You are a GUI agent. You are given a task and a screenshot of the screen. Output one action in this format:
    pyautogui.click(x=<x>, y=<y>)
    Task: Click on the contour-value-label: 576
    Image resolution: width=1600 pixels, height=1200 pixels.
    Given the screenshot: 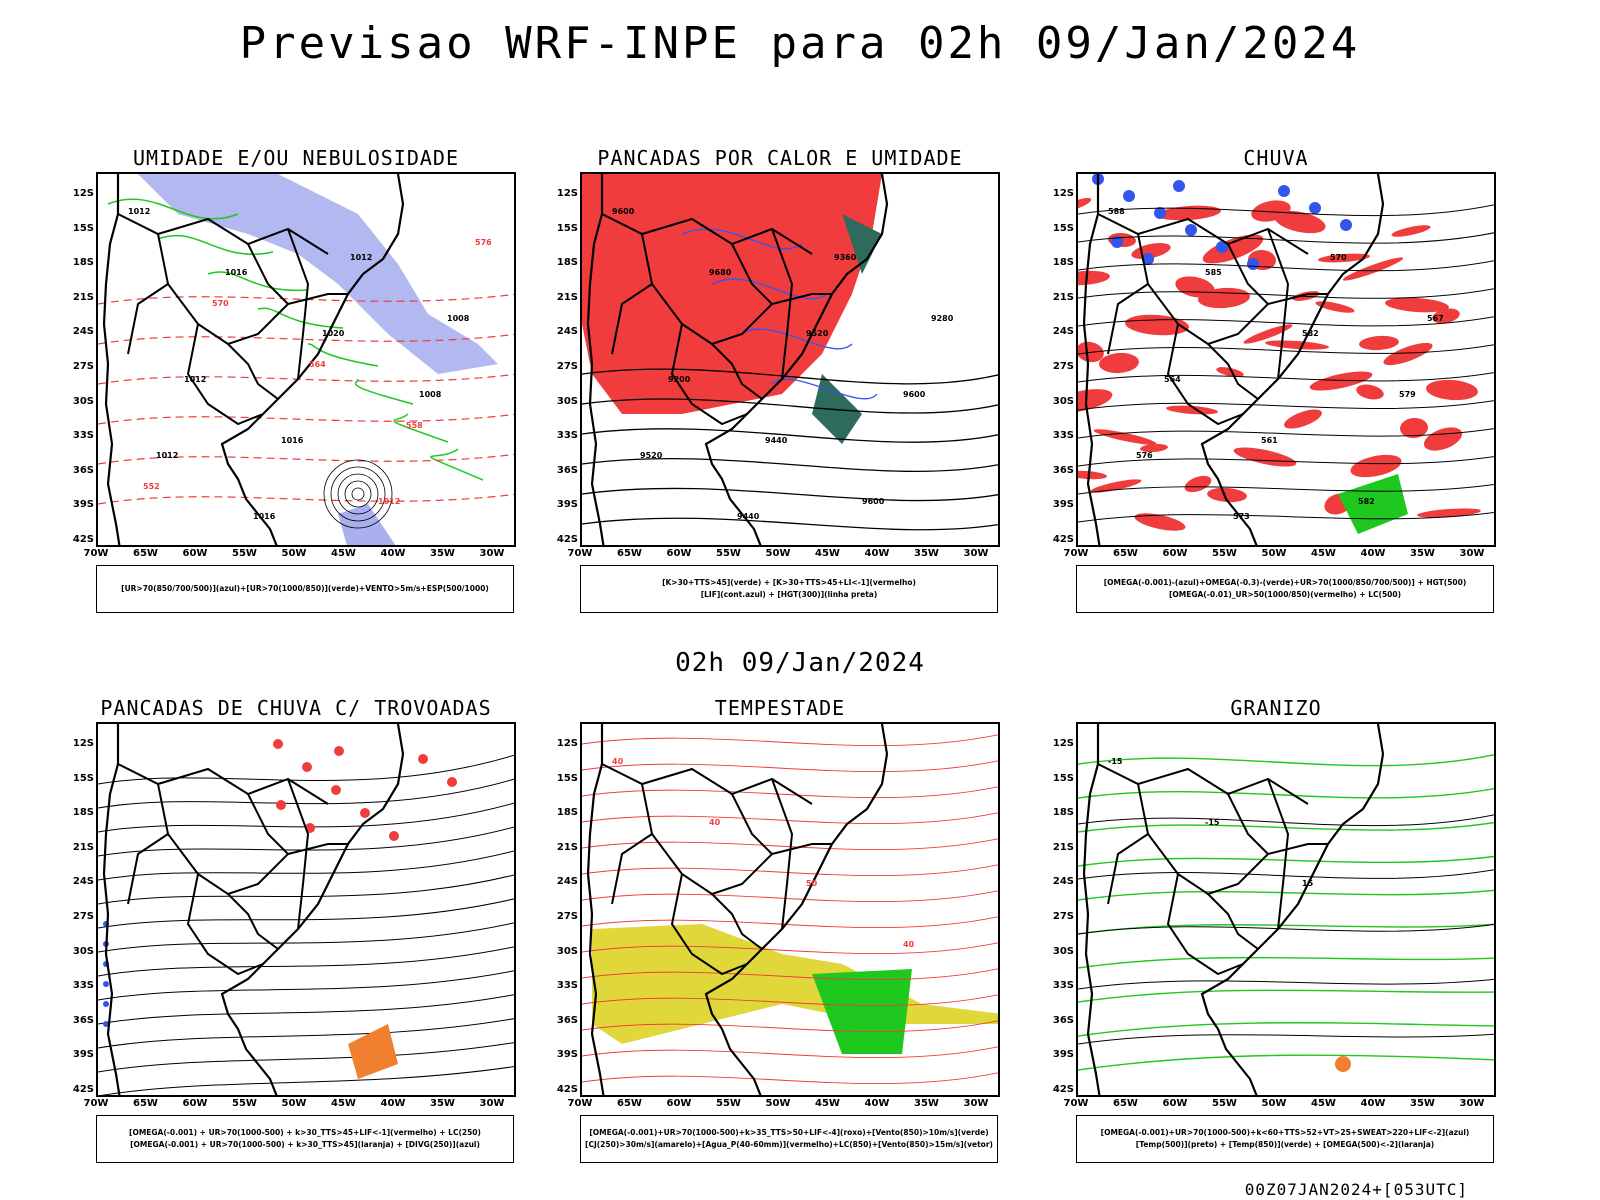 What is the action you would take?
    pyautogui.click(x=1144, y=455)
    